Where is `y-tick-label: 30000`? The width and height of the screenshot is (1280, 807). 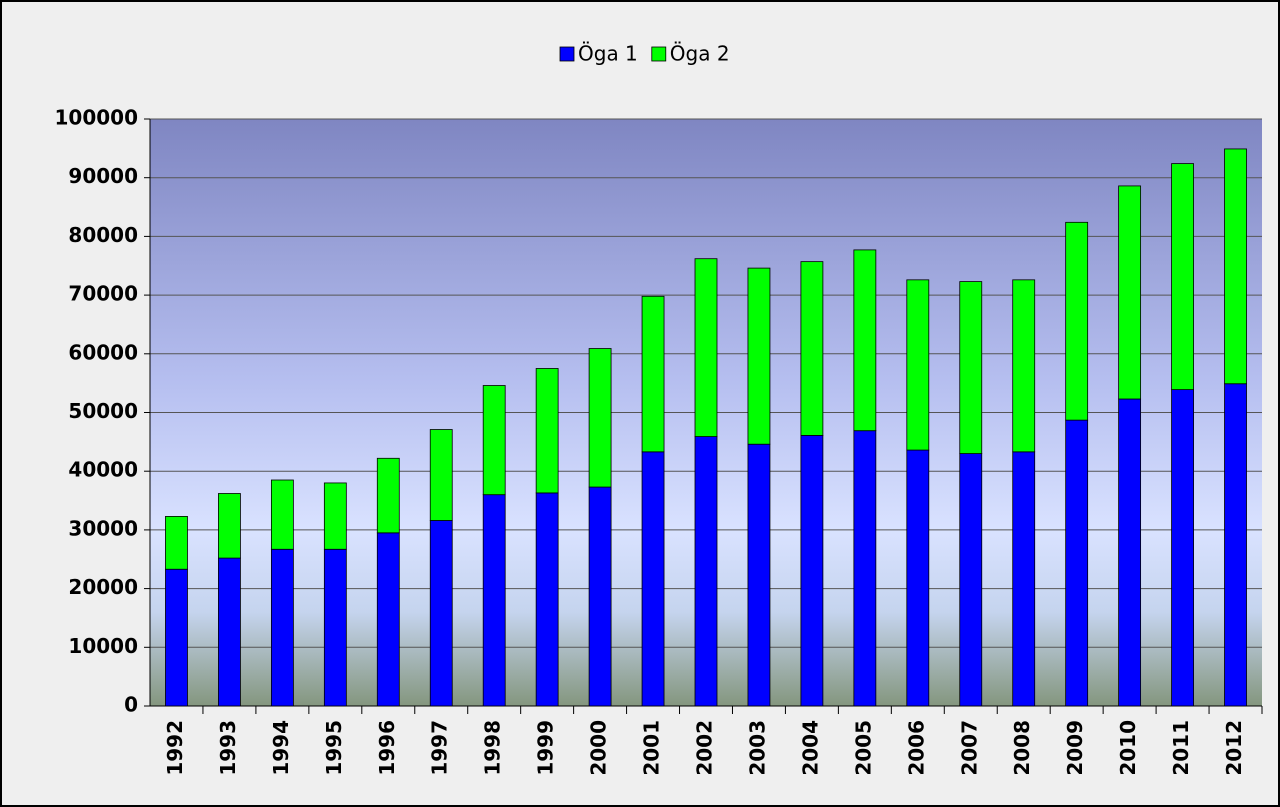 y-tick-label: 30000 is located at coordinates (103, 528).